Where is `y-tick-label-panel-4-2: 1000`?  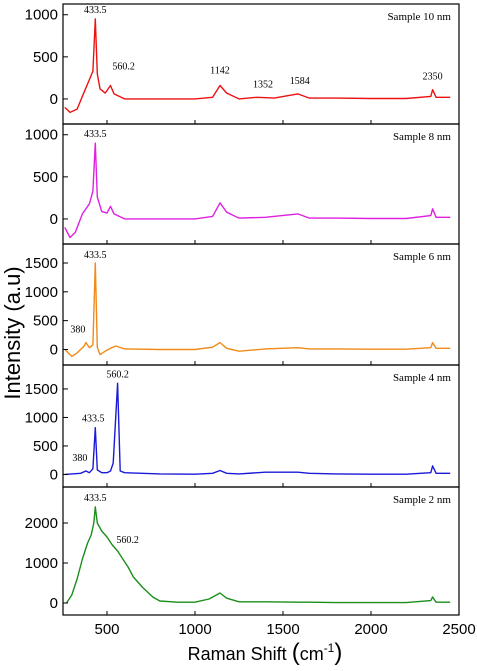
y-tick-label-panel-4-2: 1000 is located at coordinates (41, 417).